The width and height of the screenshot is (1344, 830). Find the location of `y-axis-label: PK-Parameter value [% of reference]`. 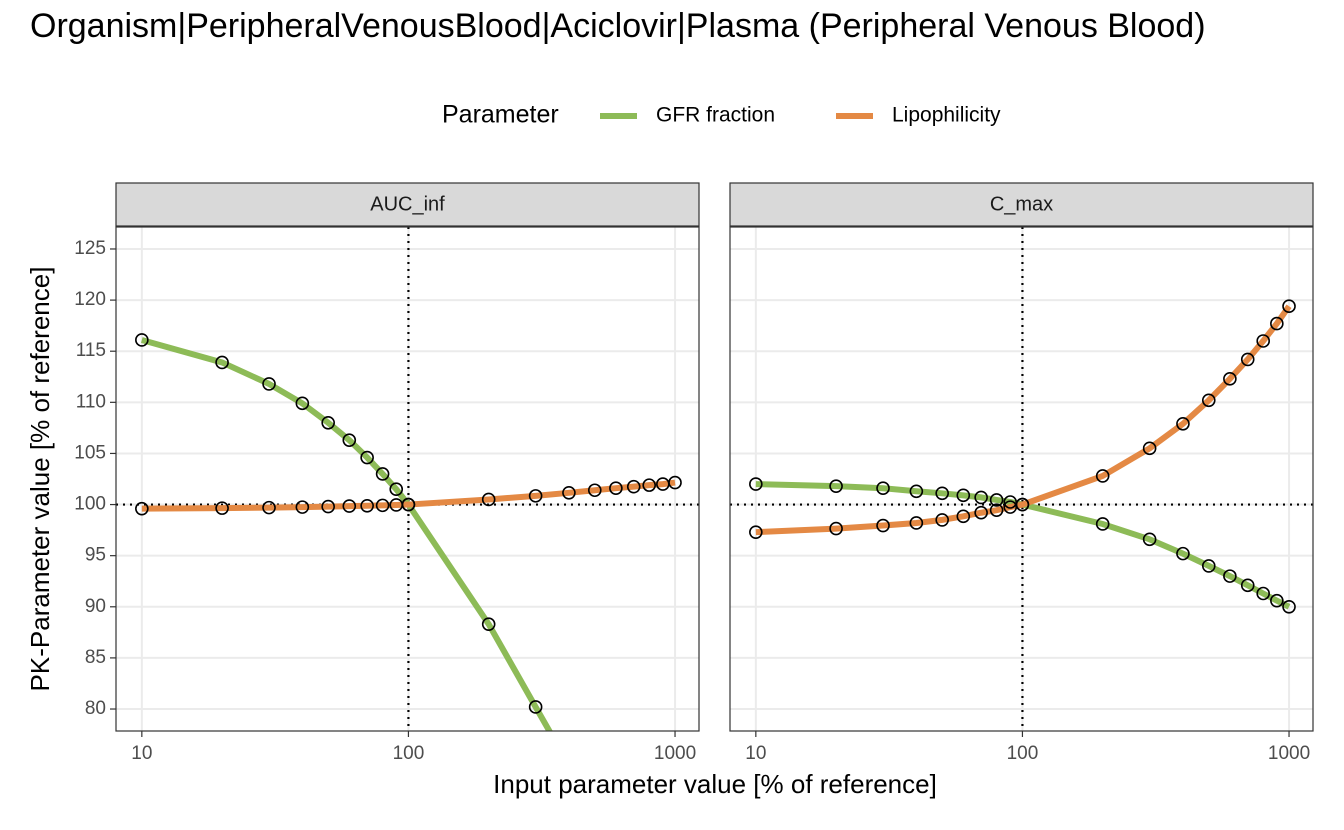

y-axis-label: PK-Parameter value [% of reference] is located at coordinates (40, 479).